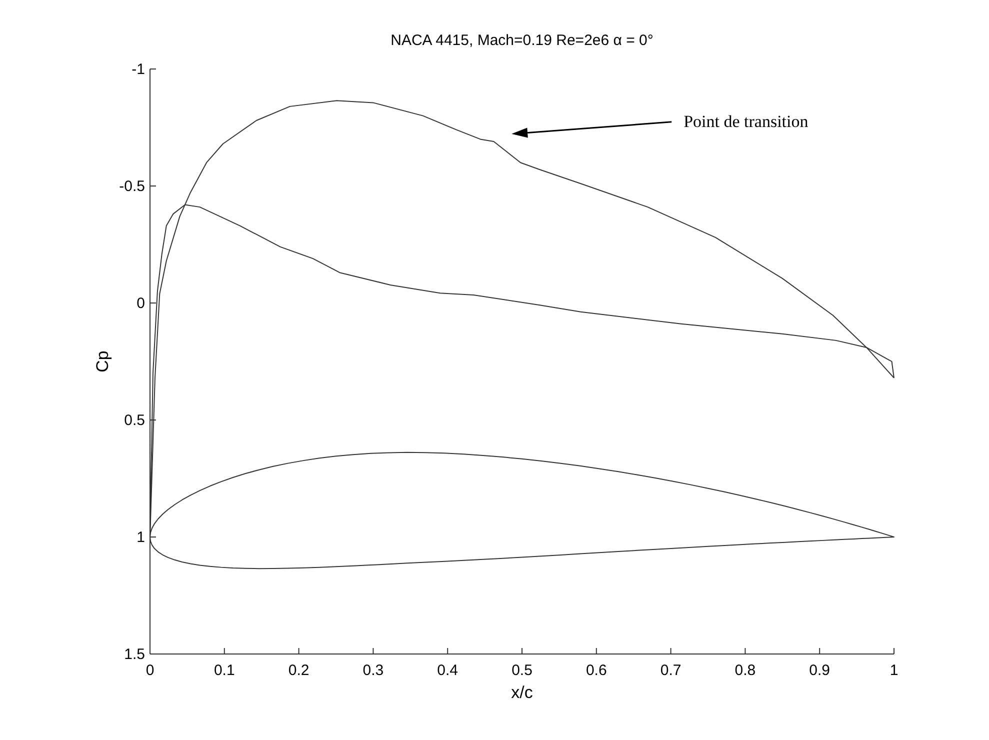 This screenshot has height=740, width=989. What do you see at coordinates (132, 186) in the screenshot?
I see `y-tick-label: -0.5` at bounding box center [132, 186].